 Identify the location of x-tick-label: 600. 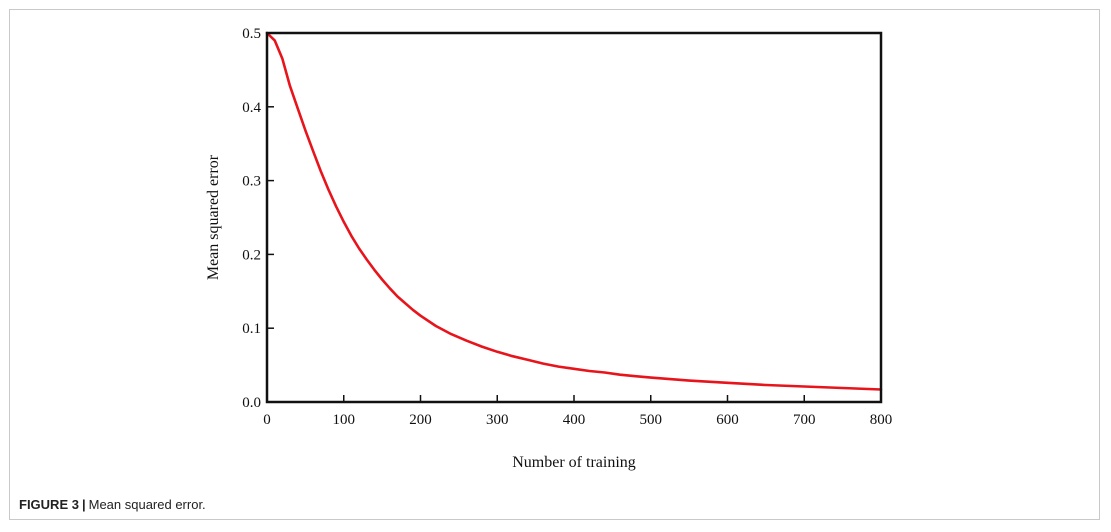
(727, 420).